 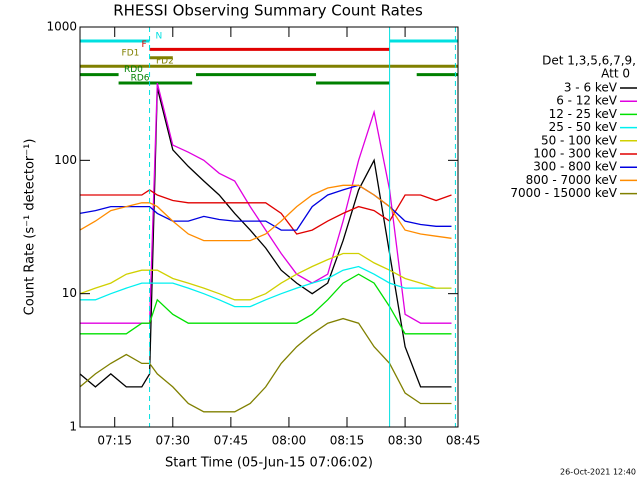 I want to click on x-tick-label: 08:45, so click(x=463, y=441).